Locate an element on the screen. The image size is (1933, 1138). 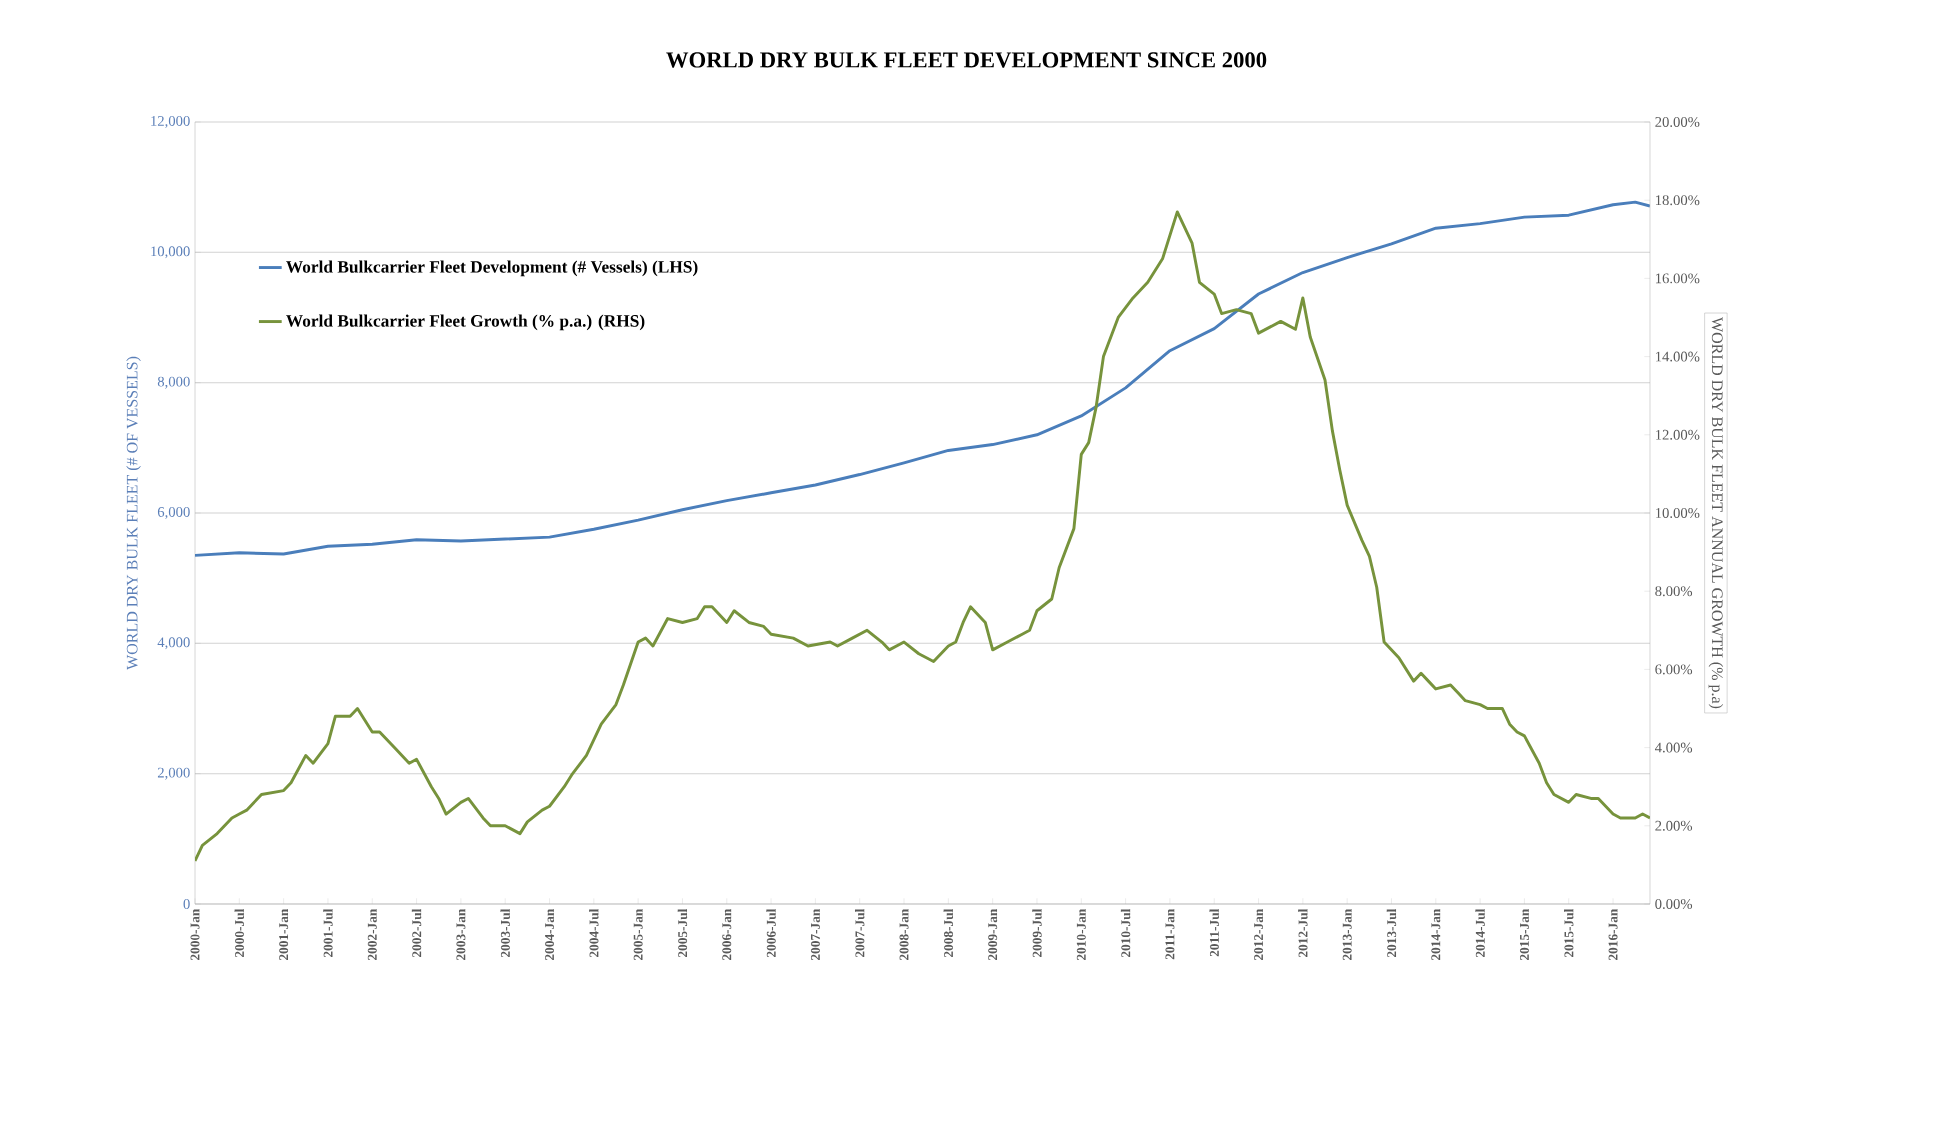
x-tick-label: 2004-Jan is located at coordinates (550, 934).